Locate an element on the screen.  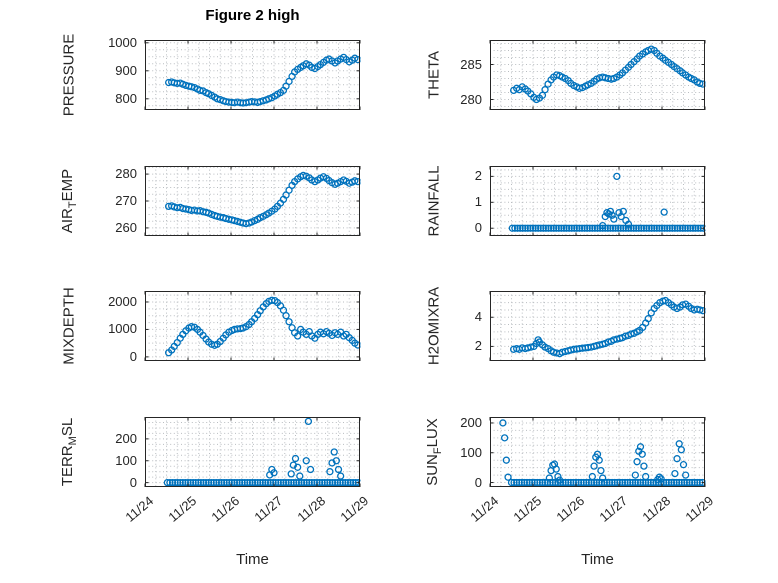
y-axis-label: RAINFALL is located at coordinates (434, 201).